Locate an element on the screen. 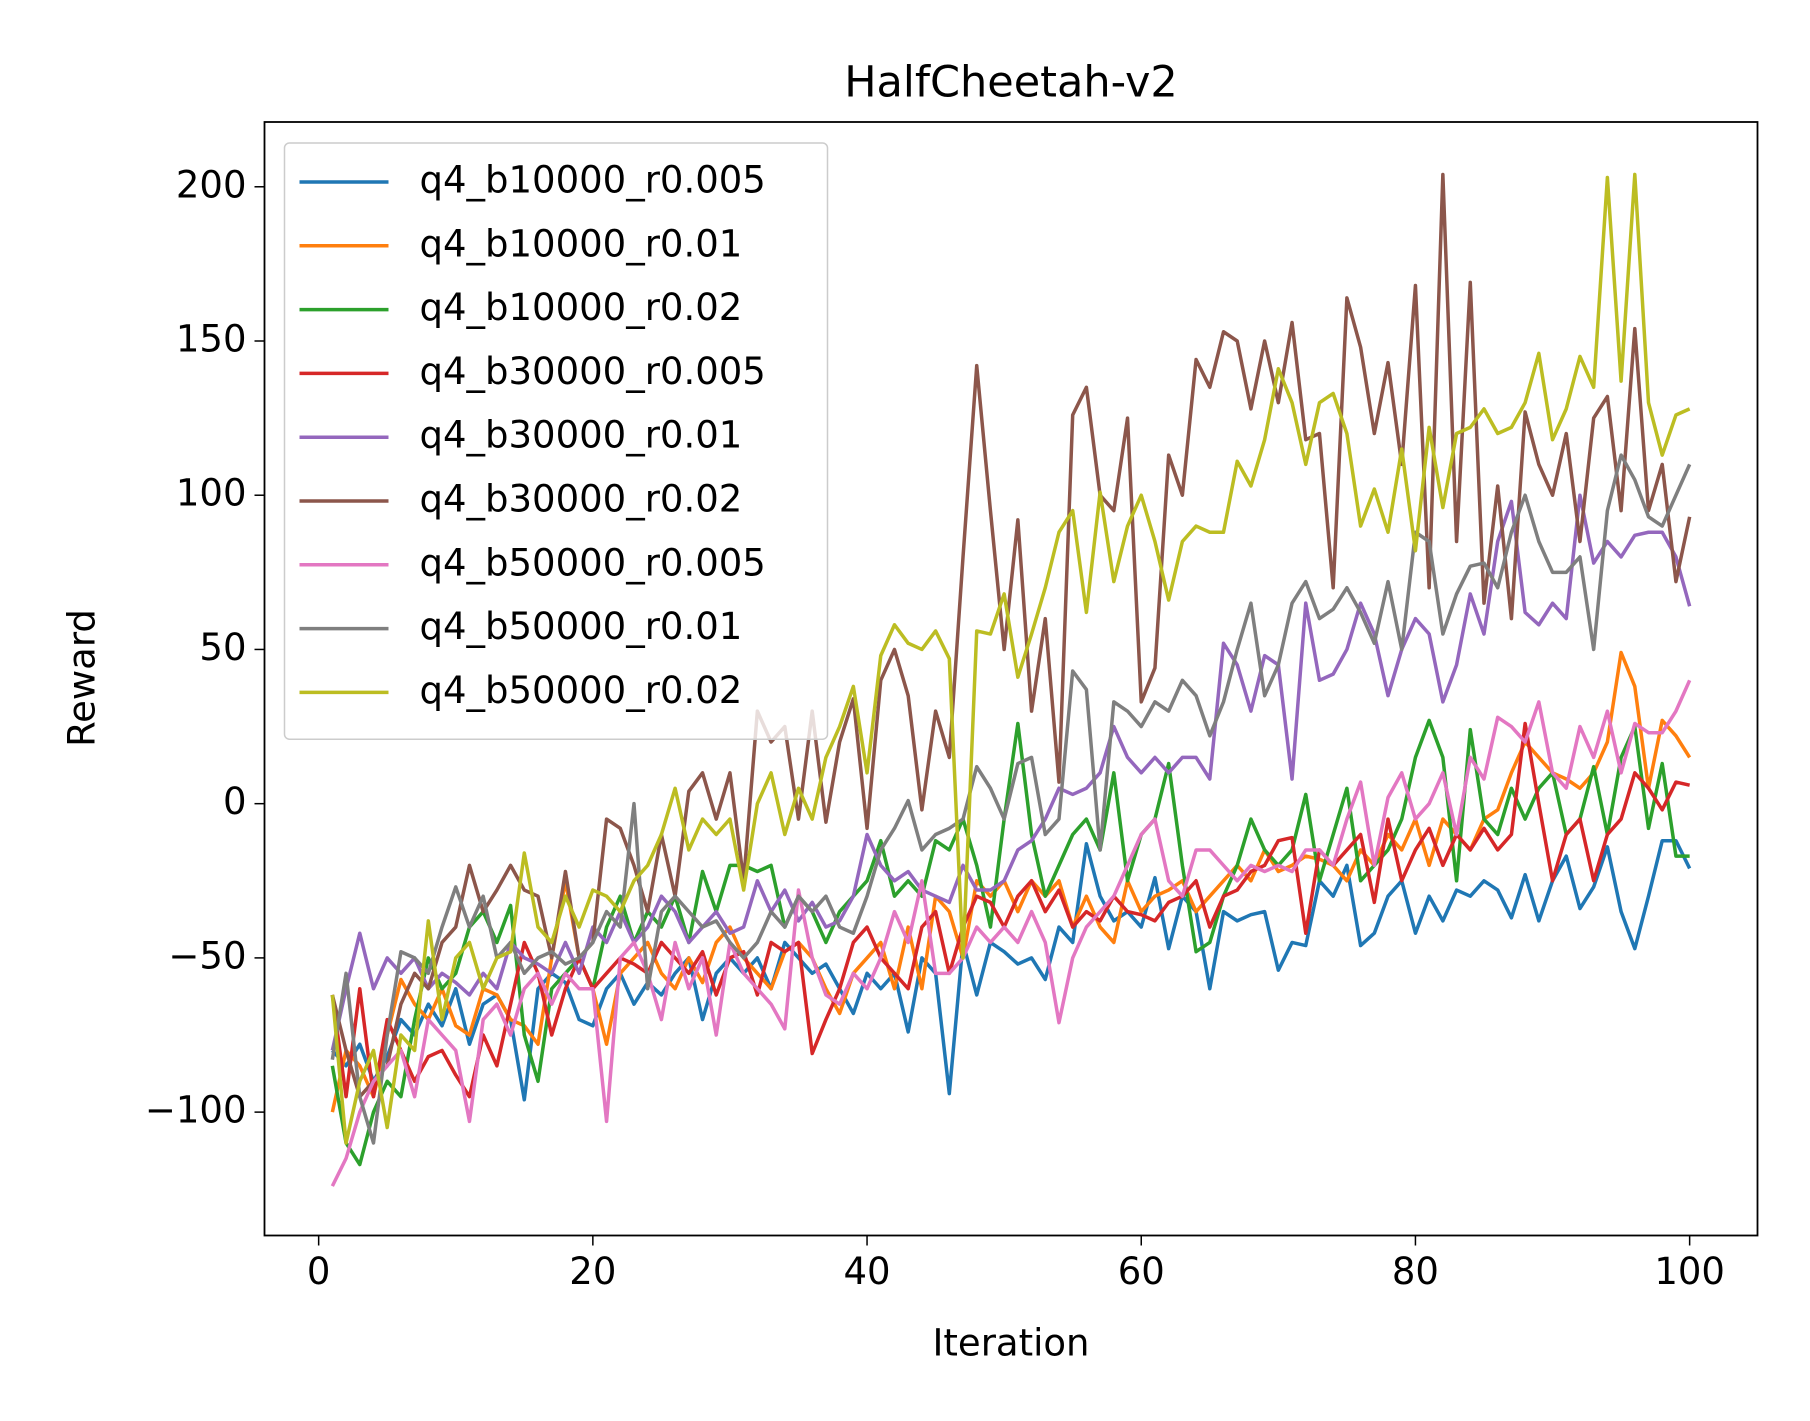 The height and width of the screenshot is (1421, 1810). x-axis-label: Iteration is located at coordinates (1011, 1343).